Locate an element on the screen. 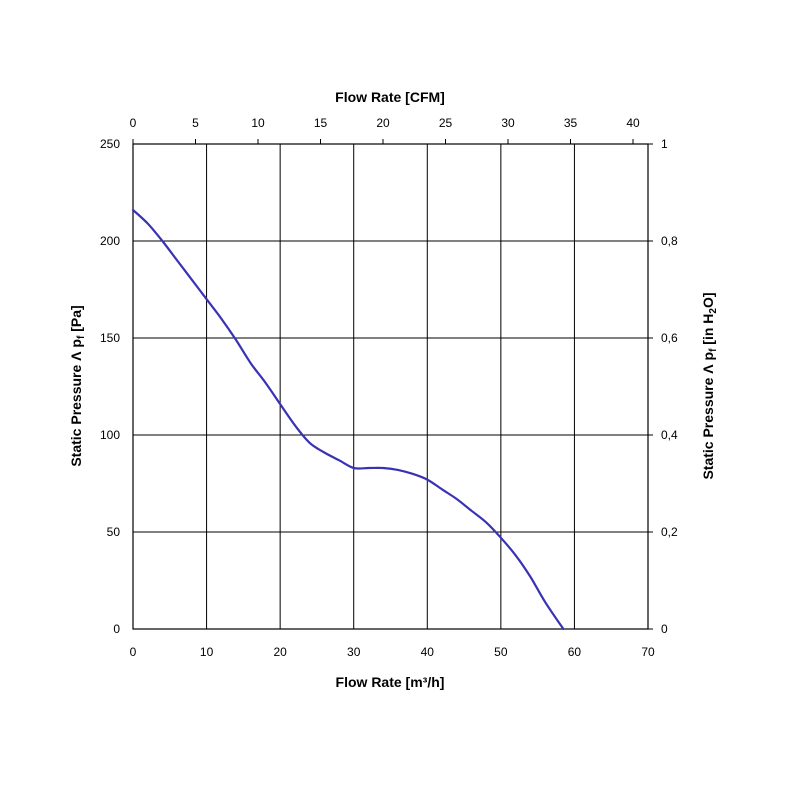  x-axis-title-top: Flow Rate [CFM] is located at coordinates (390, 97).